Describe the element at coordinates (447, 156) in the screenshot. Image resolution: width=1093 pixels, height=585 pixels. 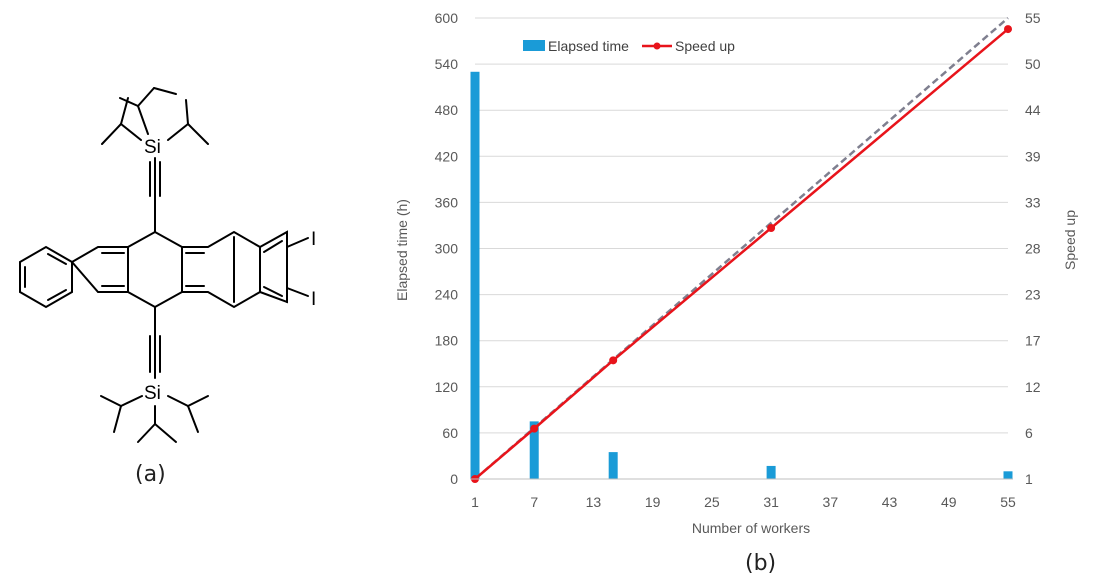
I see `y-tick-label: 420` at that location.